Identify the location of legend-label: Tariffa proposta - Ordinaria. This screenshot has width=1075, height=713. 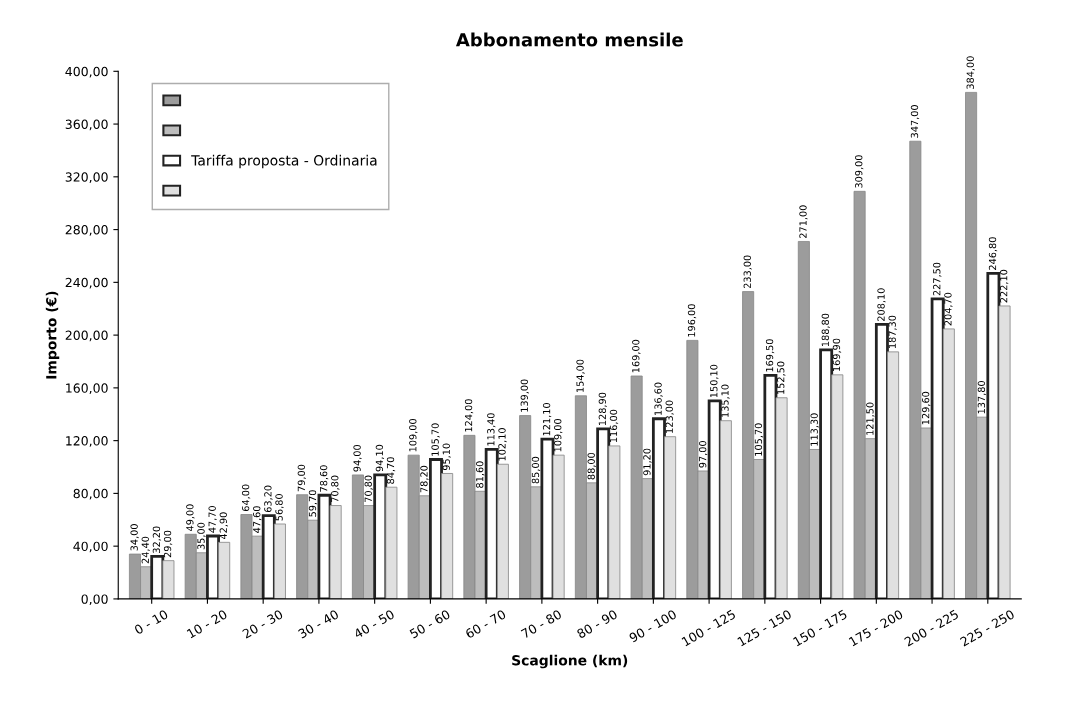
(284, 161).